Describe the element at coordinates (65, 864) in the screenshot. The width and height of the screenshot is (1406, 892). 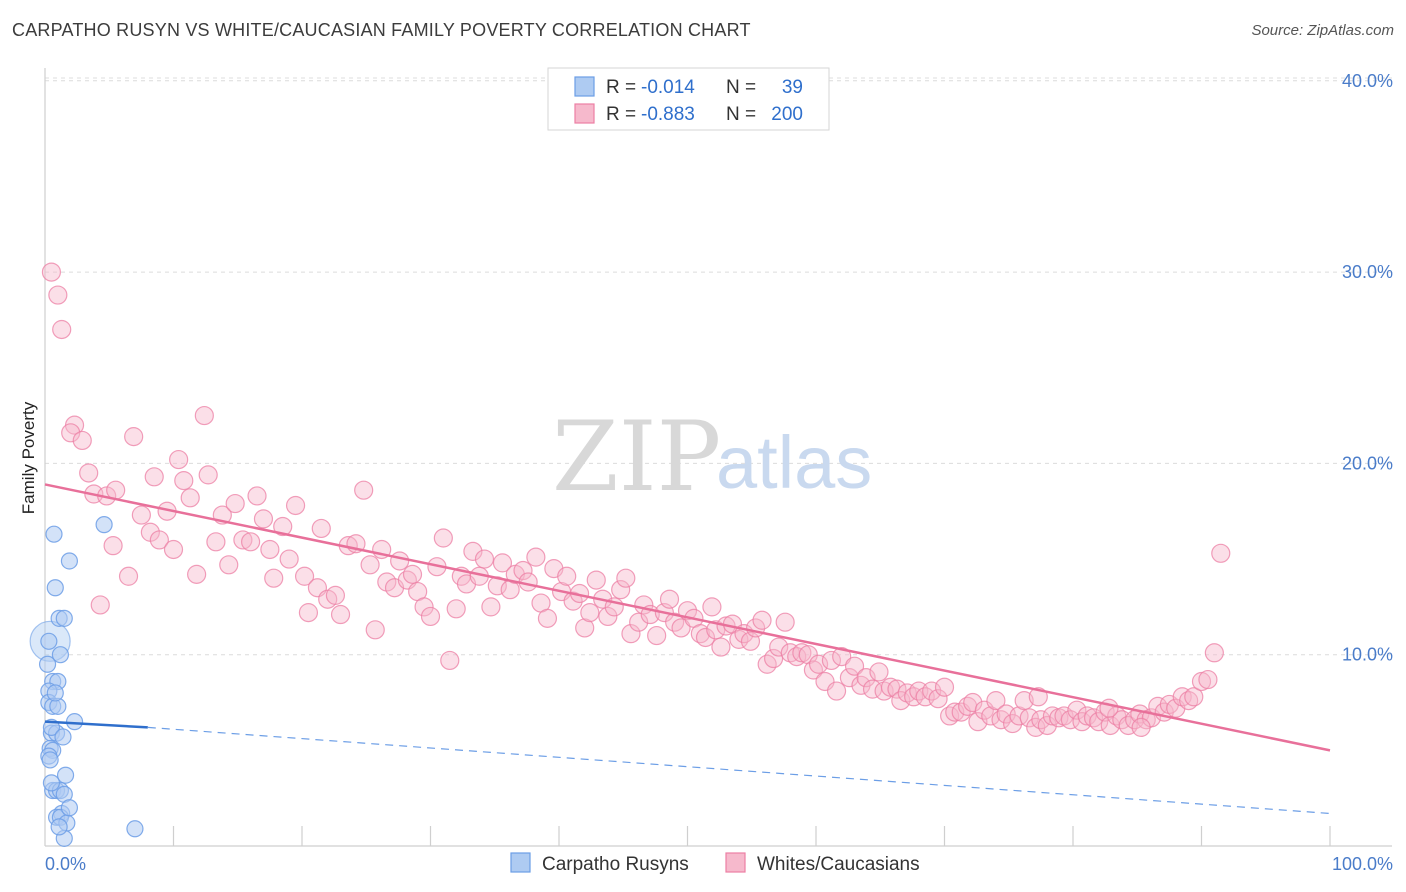
I see `x-tick-label: 0.0%` at that location.